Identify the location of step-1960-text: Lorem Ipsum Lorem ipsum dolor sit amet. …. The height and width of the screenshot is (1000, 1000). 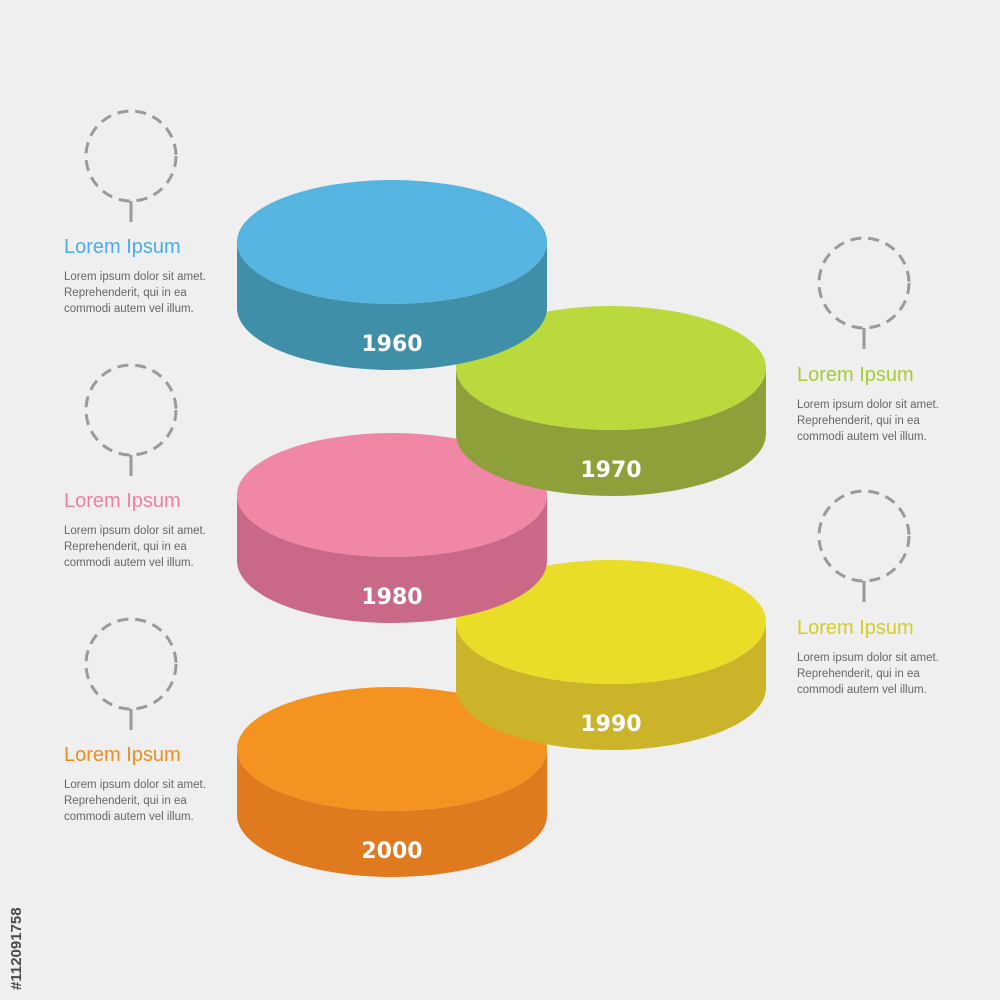
(164, 276).